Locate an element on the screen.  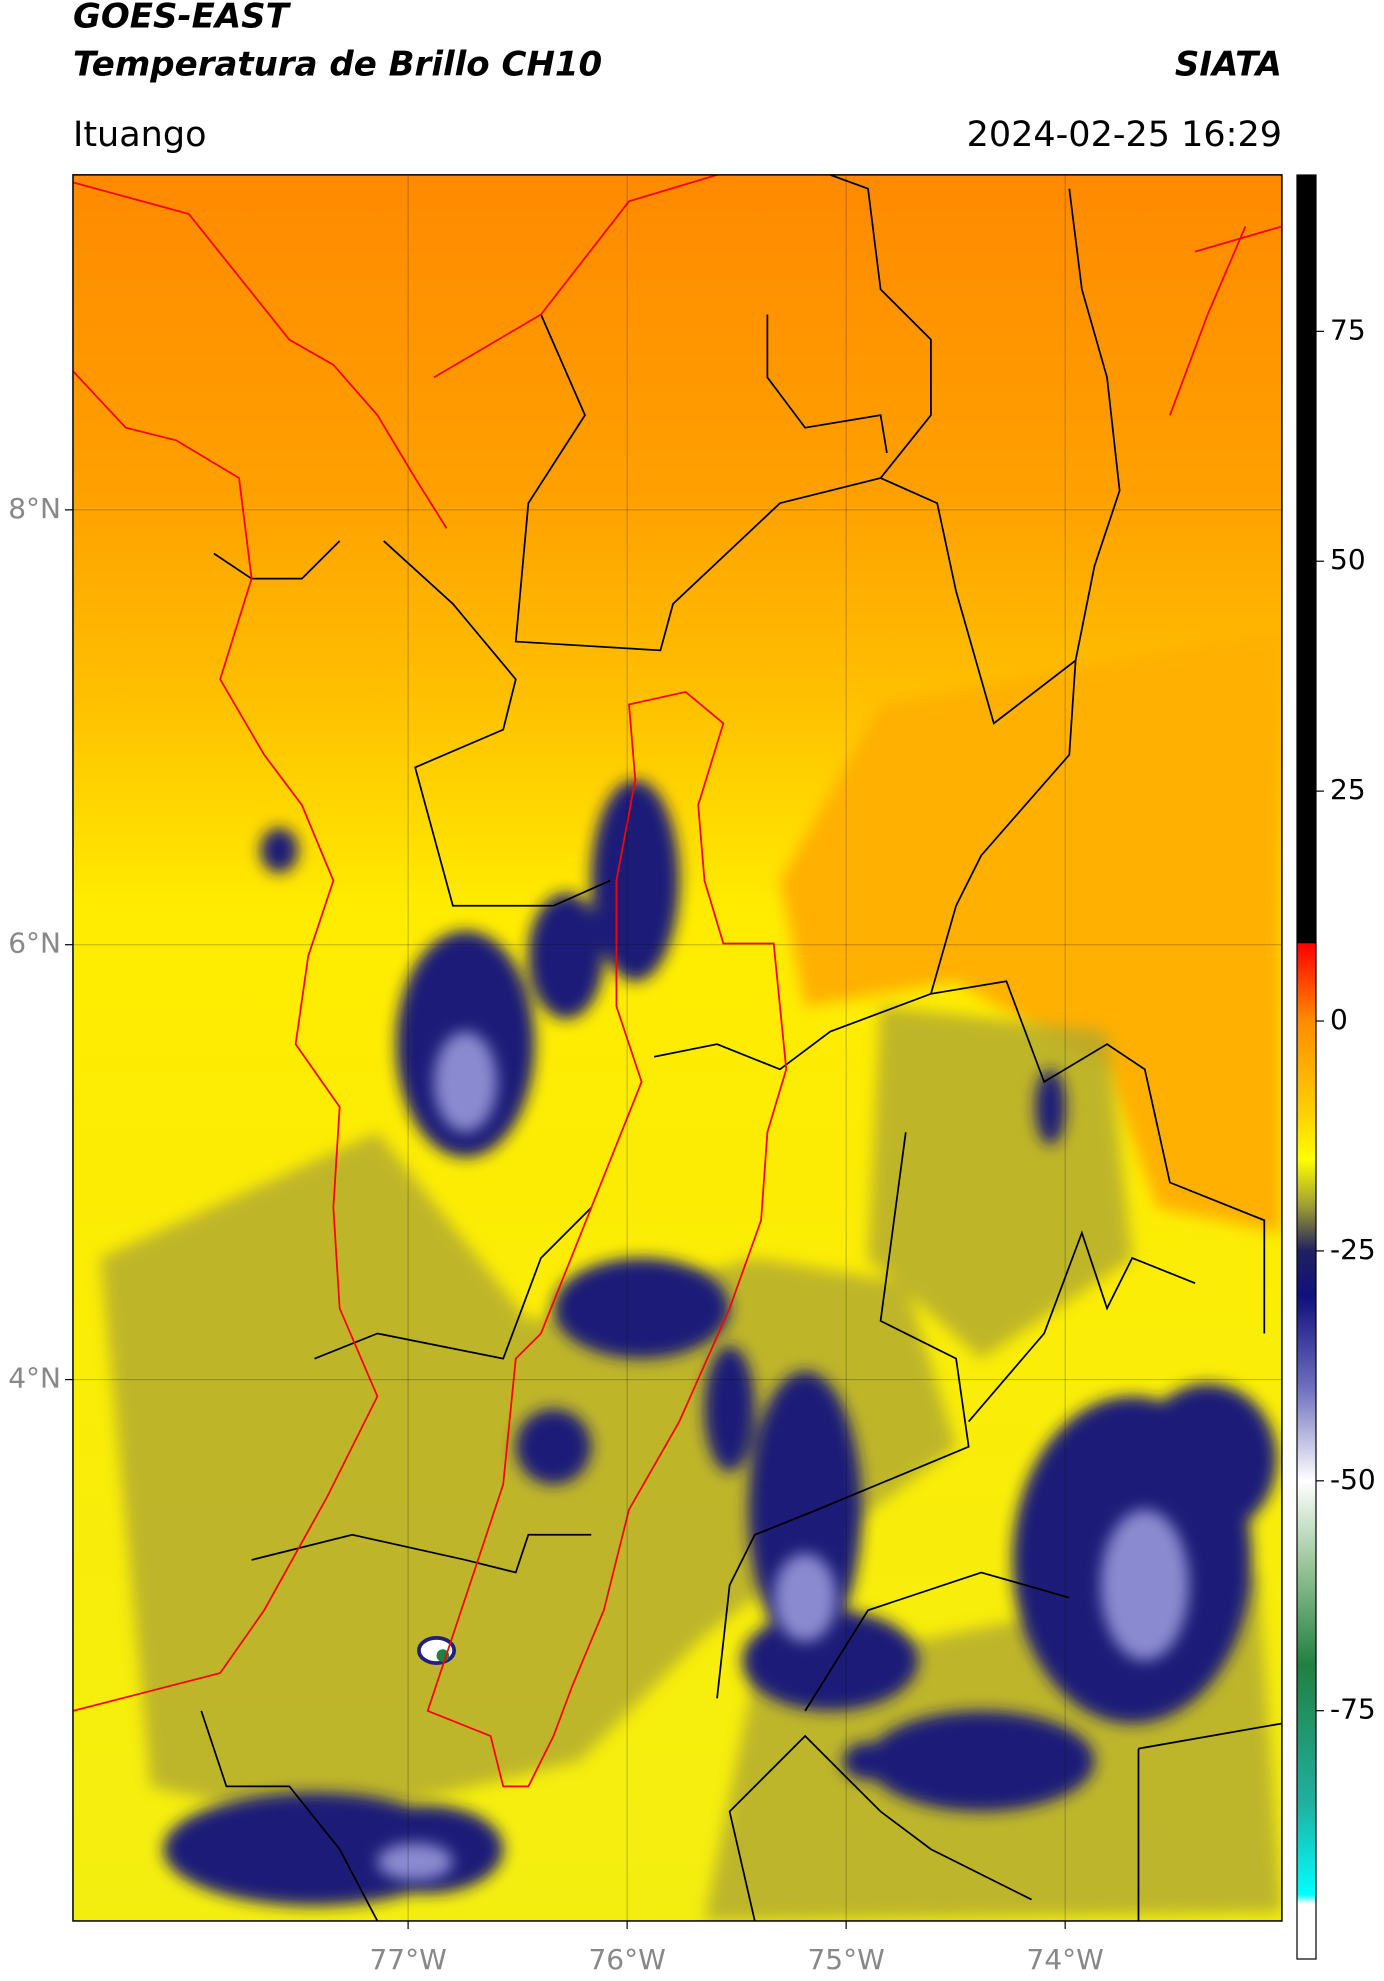
timestamp: 2024-02-25 16:29 is located at coordinates (1124, 135).